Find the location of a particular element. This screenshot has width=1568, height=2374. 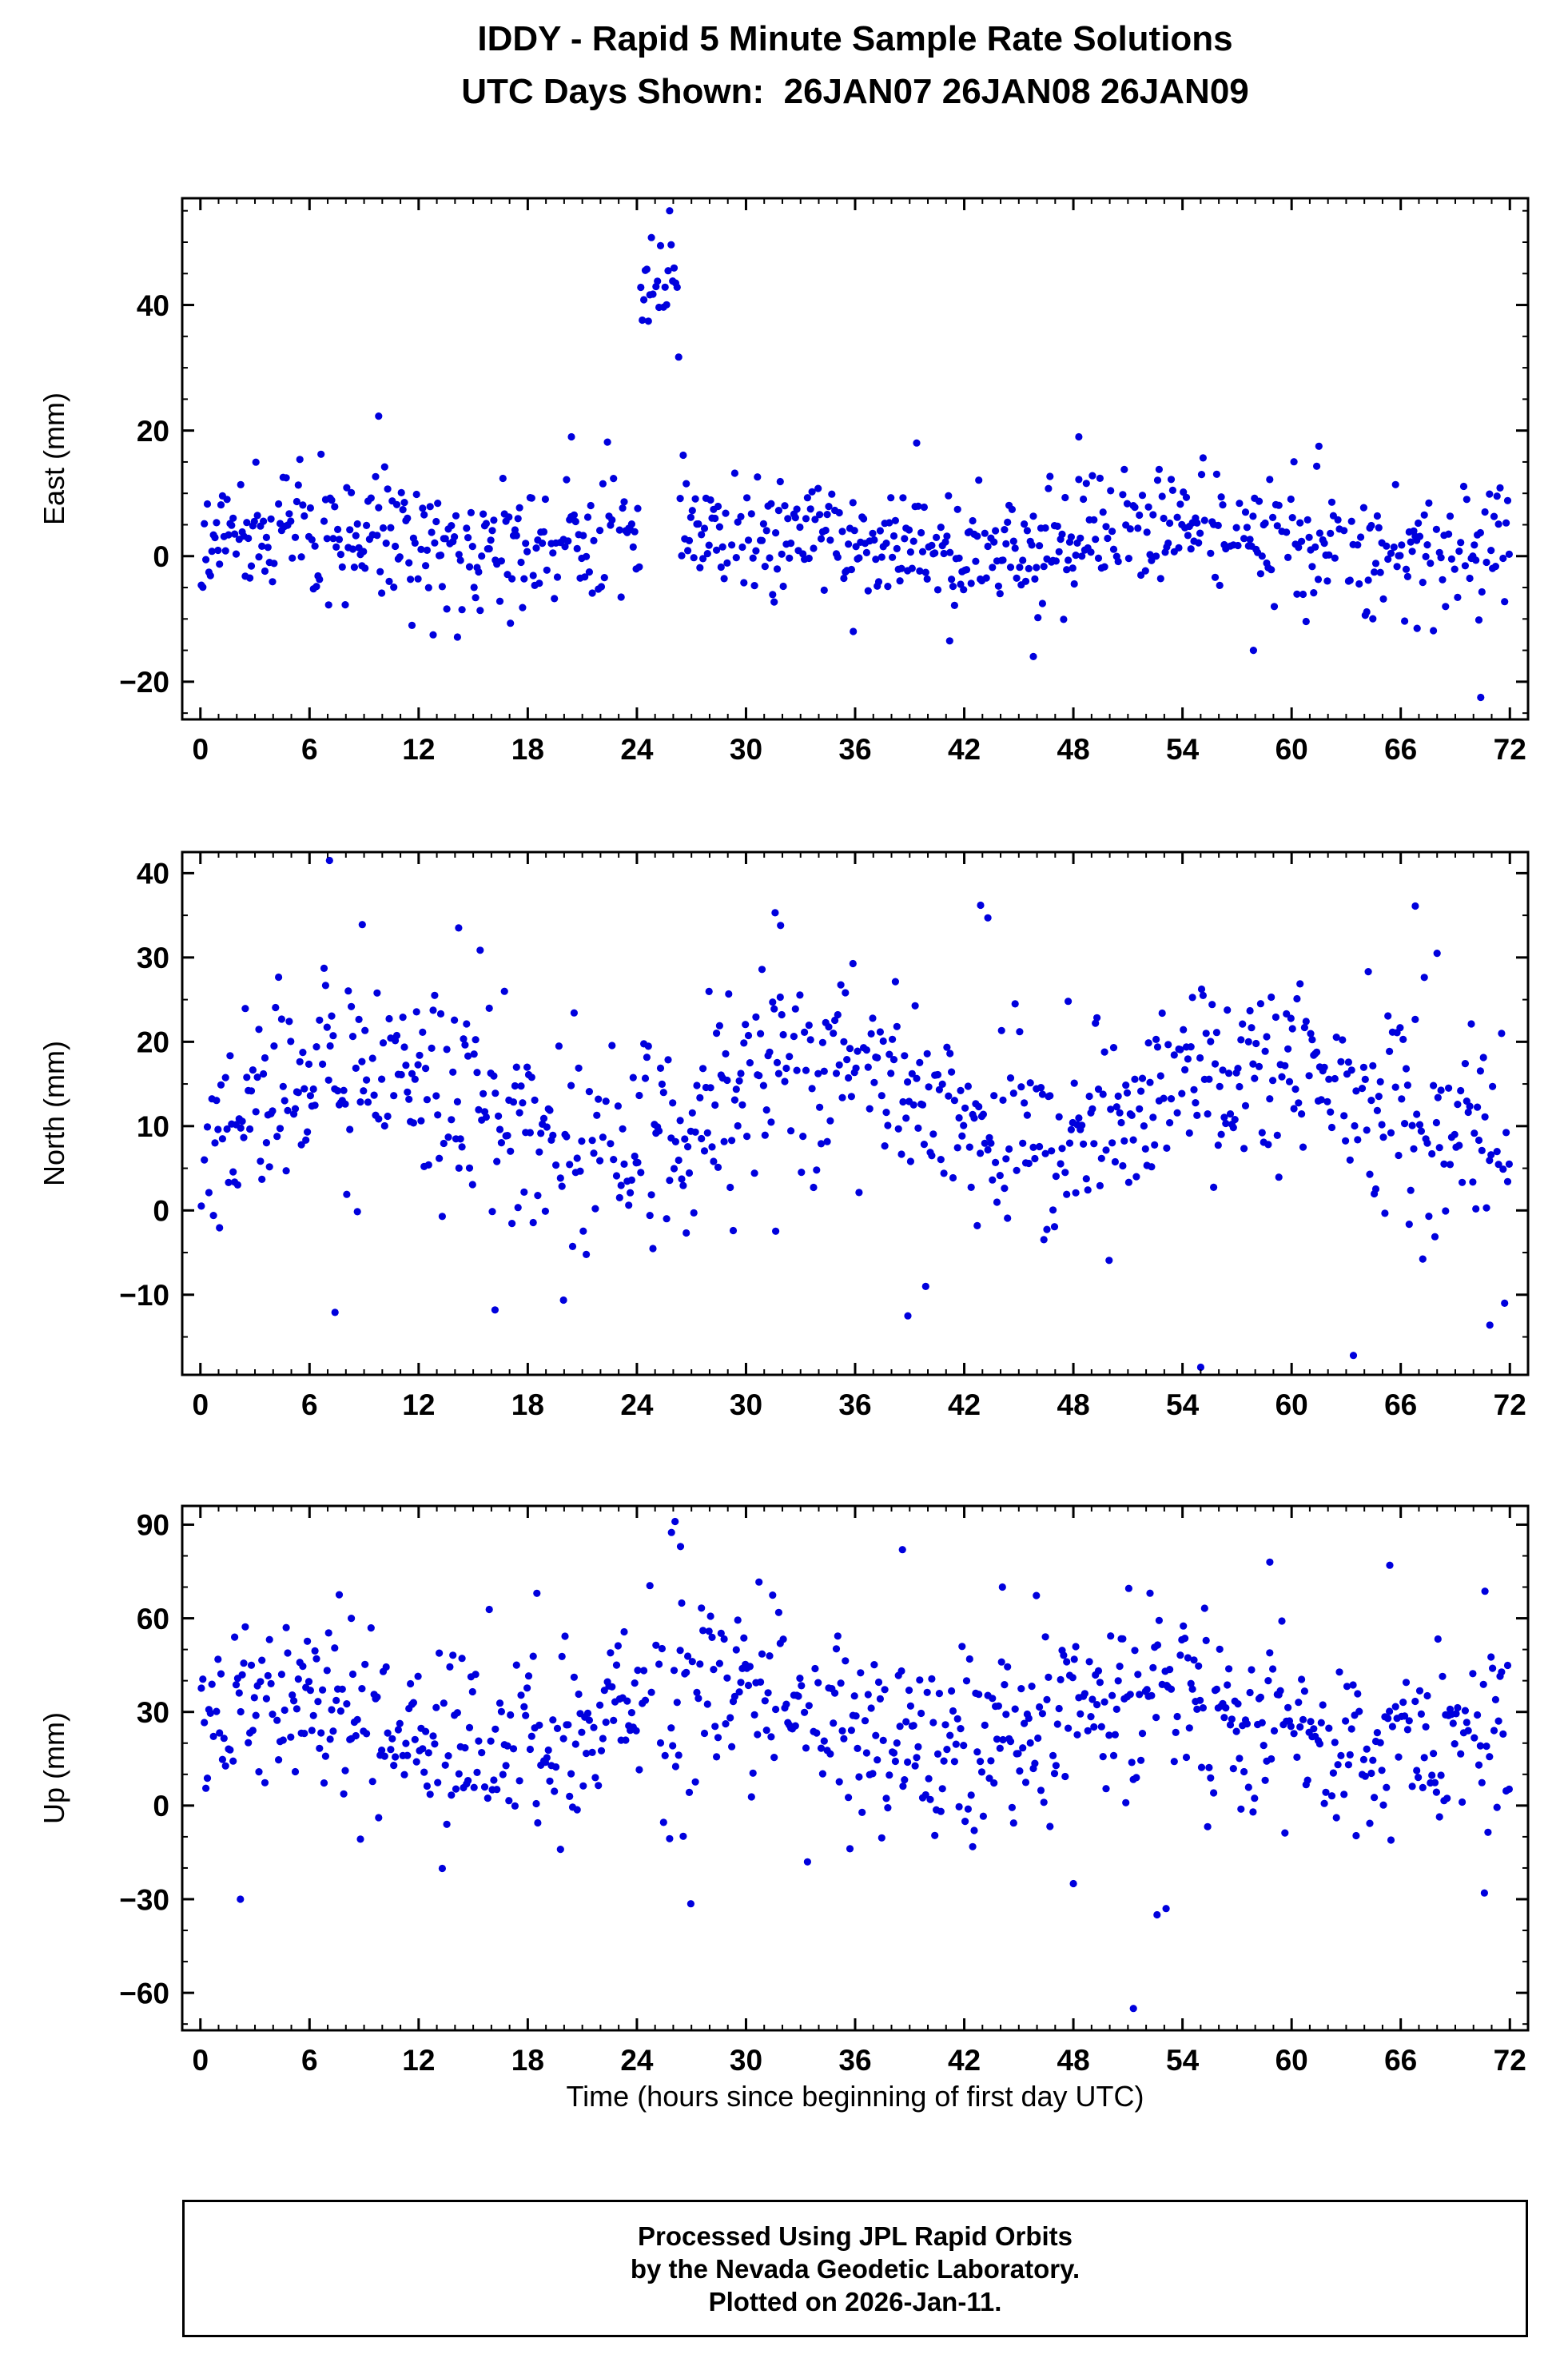

y-tick-label: −60 is located at coordinates (144, 1993).